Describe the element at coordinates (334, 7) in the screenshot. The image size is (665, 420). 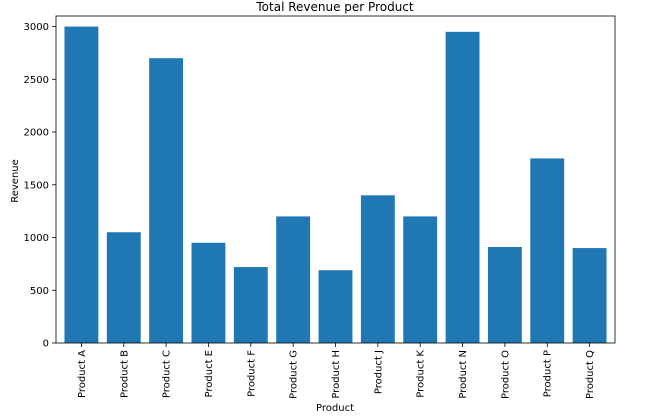
I see `chart-title: Total Revenue per Product` at that location.